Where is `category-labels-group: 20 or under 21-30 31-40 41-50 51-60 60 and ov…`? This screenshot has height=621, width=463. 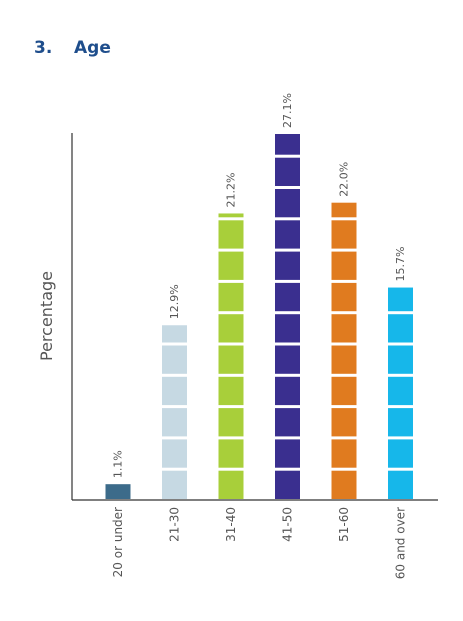
category-labels-group: 20 or under 21-30 31-40 41-50 51-60 60 and ov… is located at coordinates (259, 543).